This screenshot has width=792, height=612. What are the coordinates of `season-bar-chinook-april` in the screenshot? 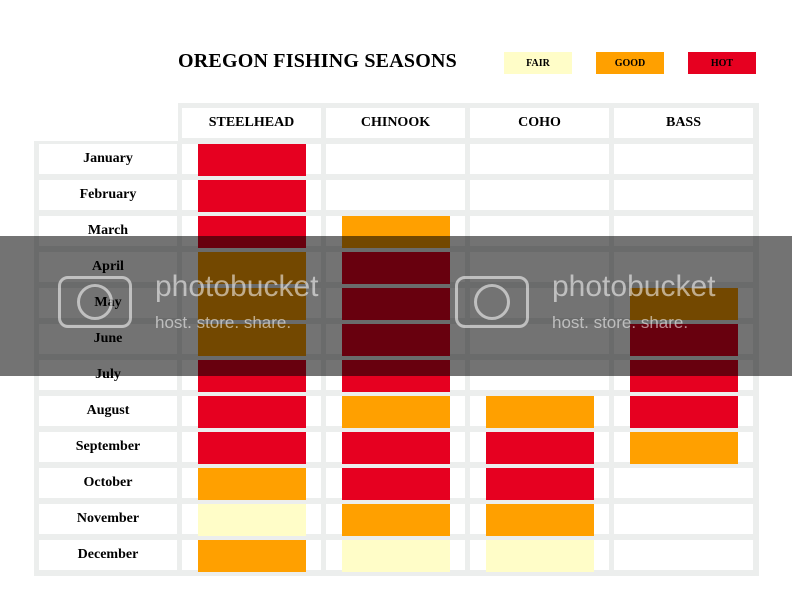 It's located at (396, 268).